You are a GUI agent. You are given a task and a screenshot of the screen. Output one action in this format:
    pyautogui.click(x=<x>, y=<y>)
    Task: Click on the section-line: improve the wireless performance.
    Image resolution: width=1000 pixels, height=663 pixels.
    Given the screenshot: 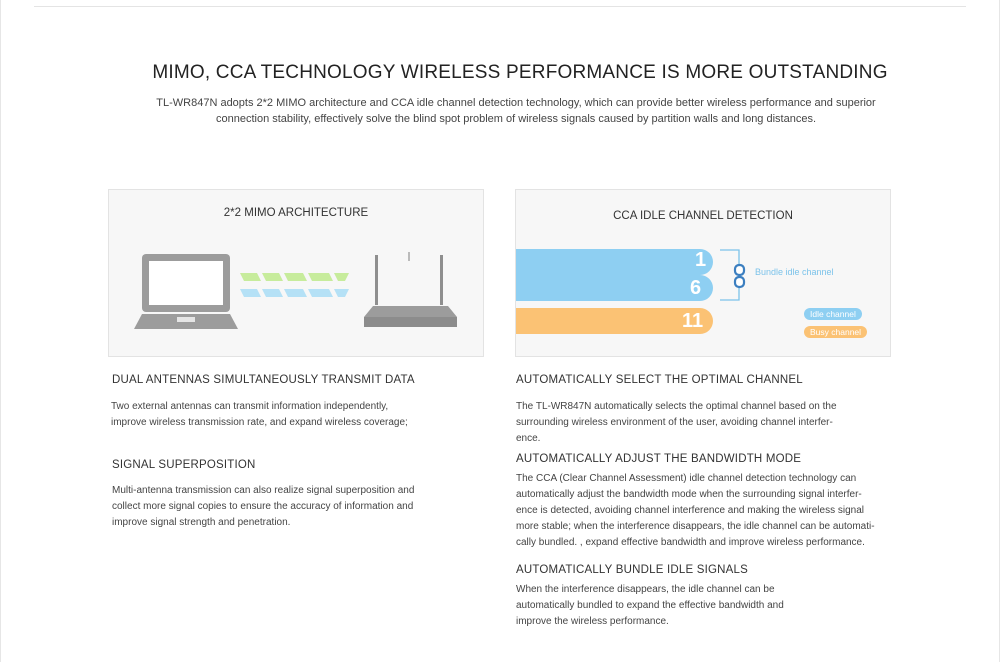 What is the action you would take?
    pyautogui.click(x=592, y=621)
    